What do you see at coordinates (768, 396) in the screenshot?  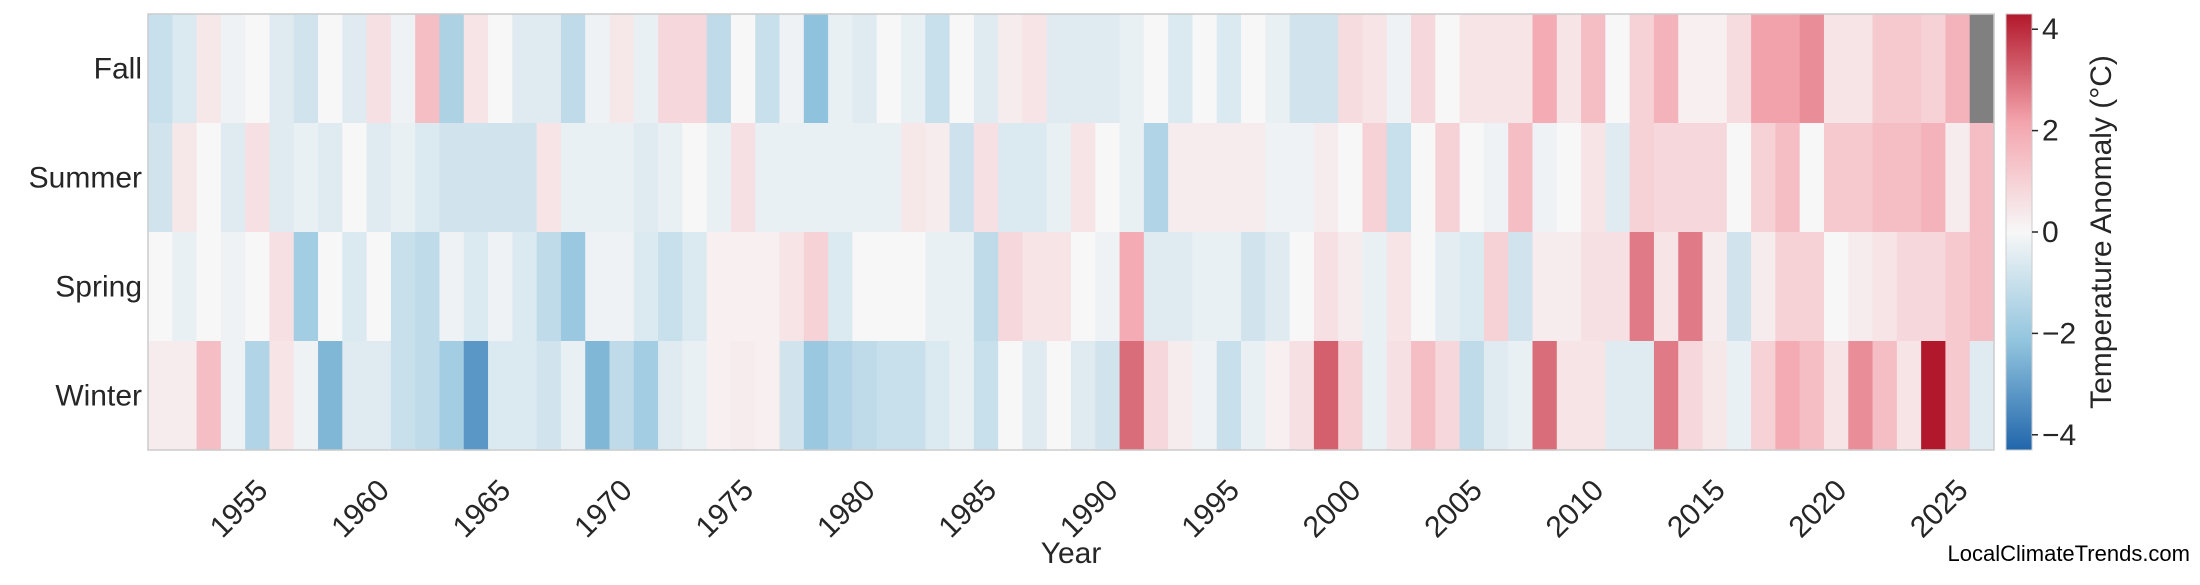 I see `heat-cell-winter-1975` at bounding box center [768, 396].